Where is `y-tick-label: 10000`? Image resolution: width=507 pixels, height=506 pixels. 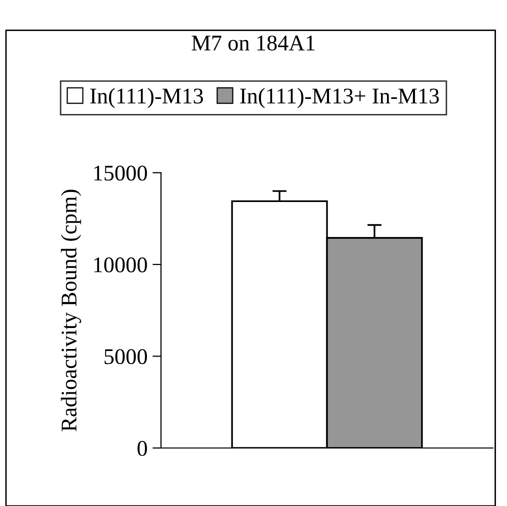
y-tick-label: 10000 is located at coordinates (120, 264).